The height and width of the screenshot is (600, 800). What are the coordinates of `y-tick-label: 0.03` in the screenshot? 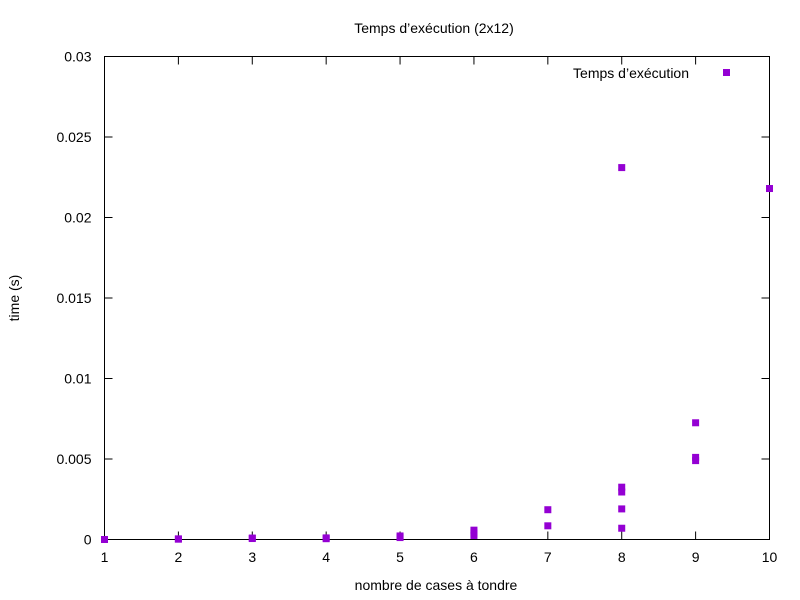 It's located at (77, 57).